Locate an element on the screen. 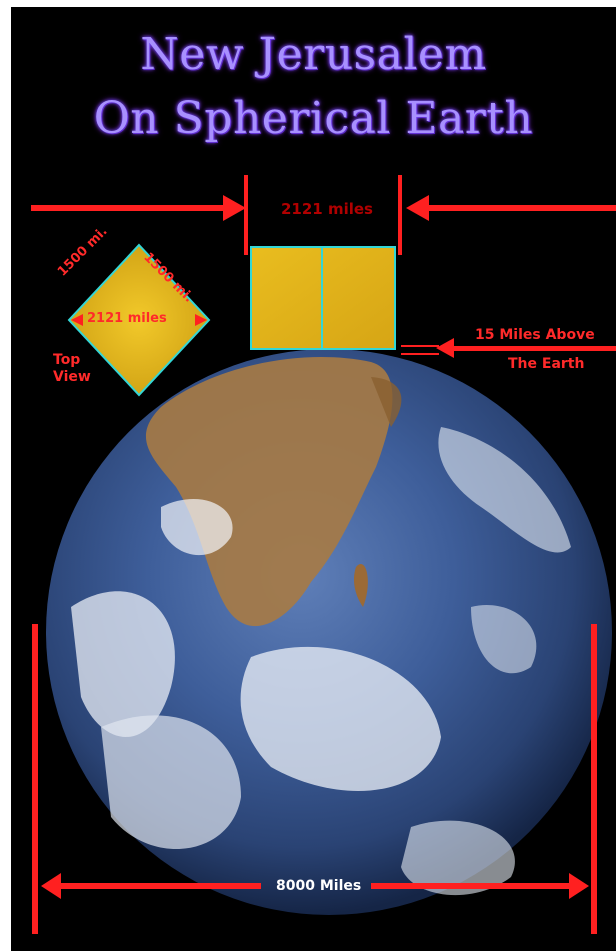  height-above-label-line1: 15 Miles Above is located at coordinates (535, 335).